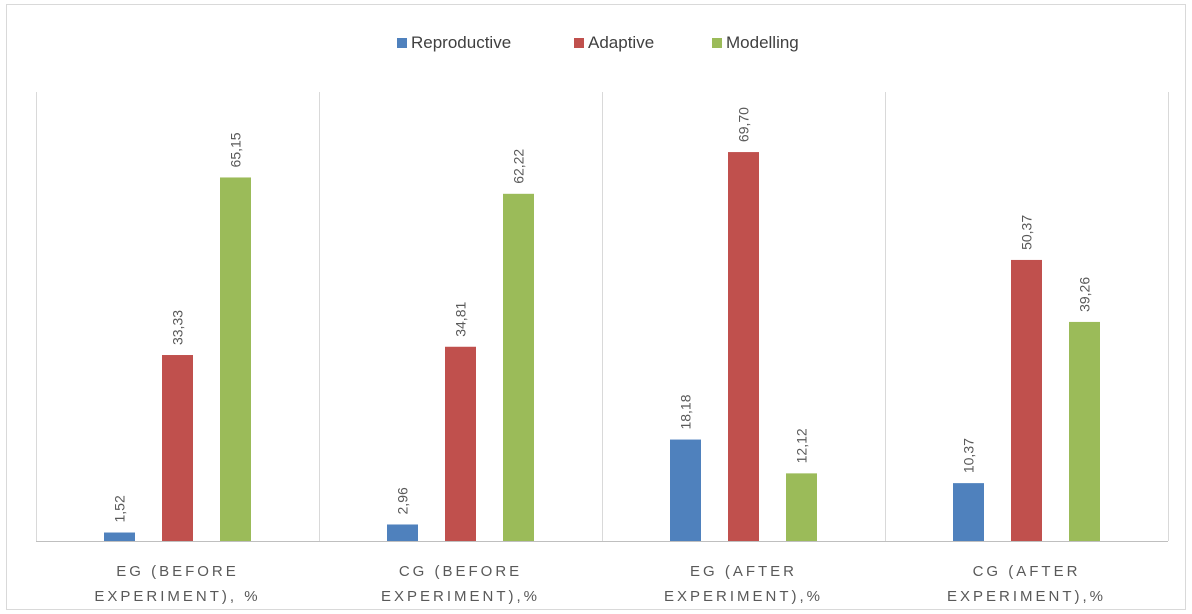  Describe the element at coordinates (519, 166) in the screenshot. I see `data-label: 62,22` at that location.